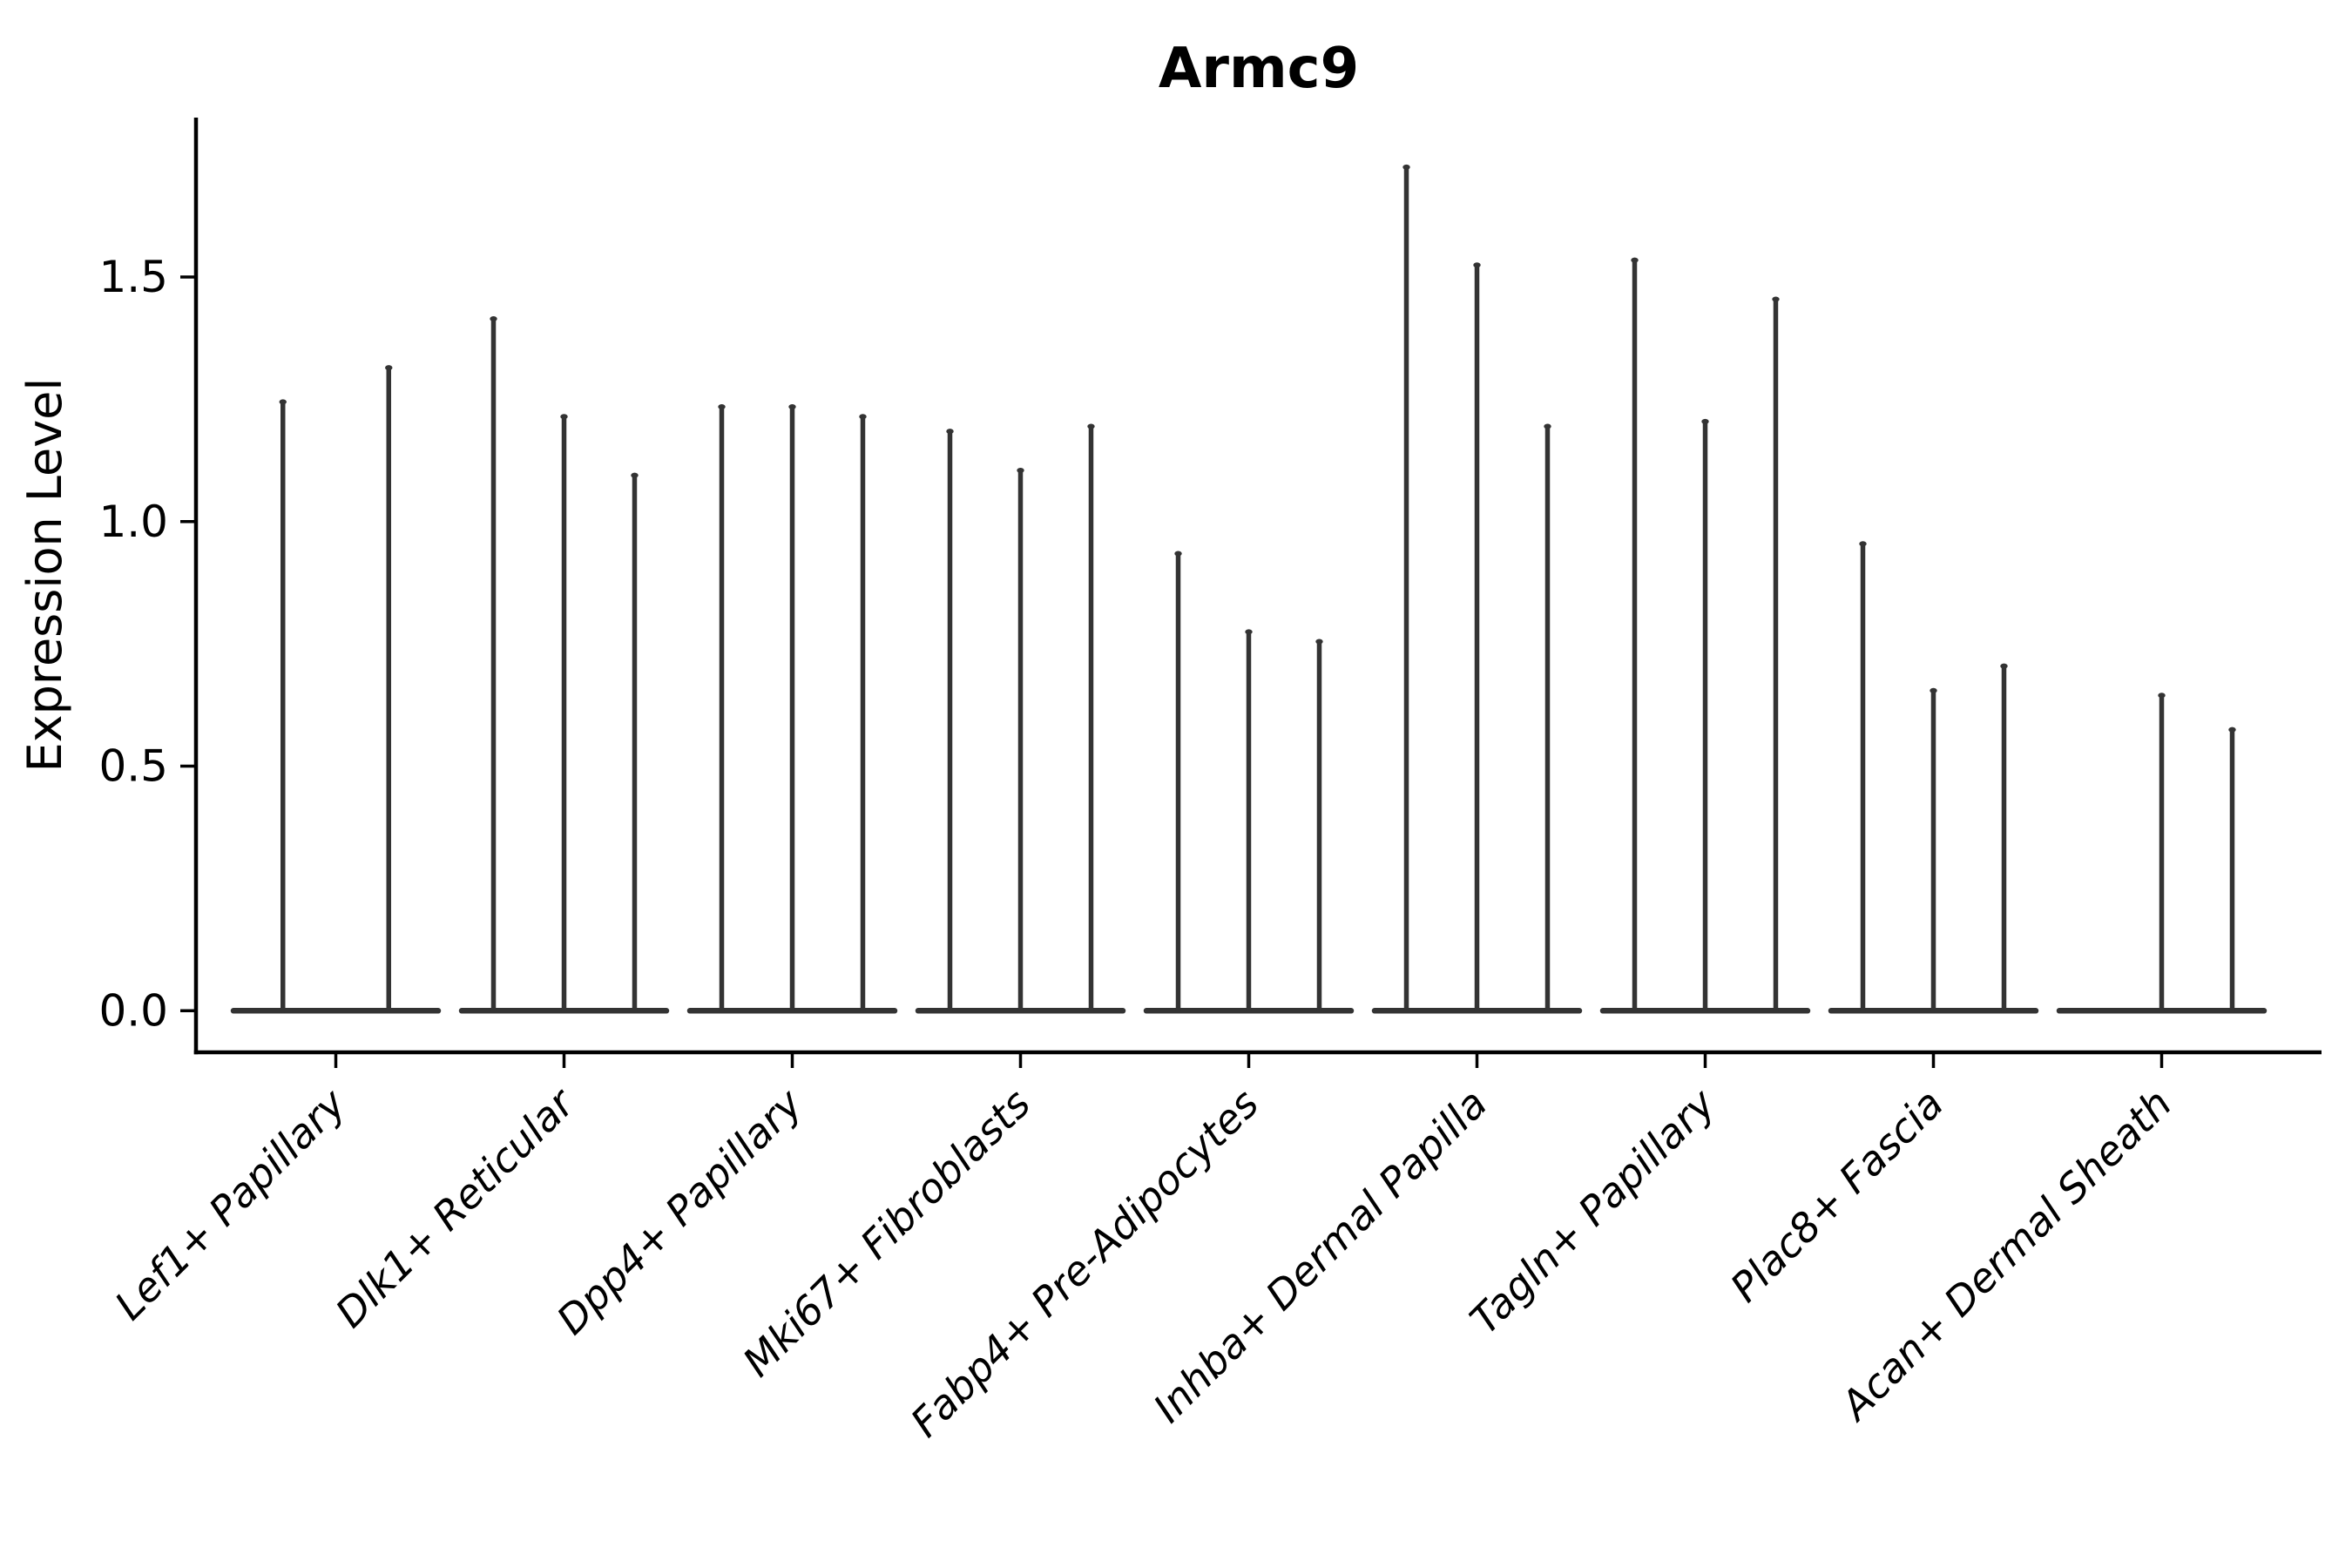  I want to click on x-tick-label: Lef1+ Papillary, so click(230, 1203).